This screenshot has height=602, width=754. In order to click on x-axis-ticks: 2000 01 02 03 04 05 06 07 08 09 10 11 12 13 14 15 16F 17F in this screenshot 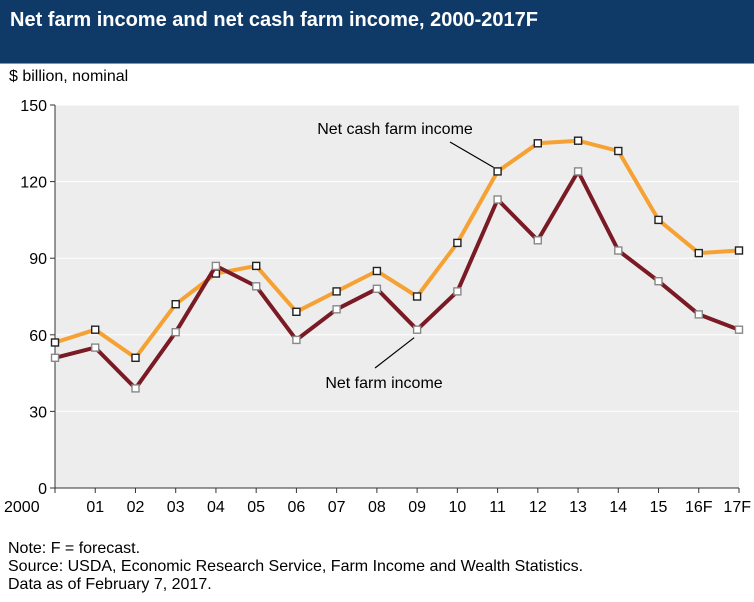, I will do `click(377, 502)`.